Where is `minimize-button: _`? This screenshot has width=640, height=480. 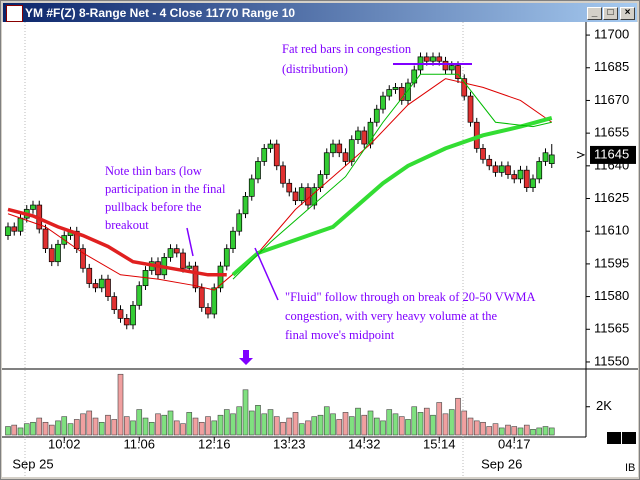 minimize-button: _ is located at coordinates (594, 13).